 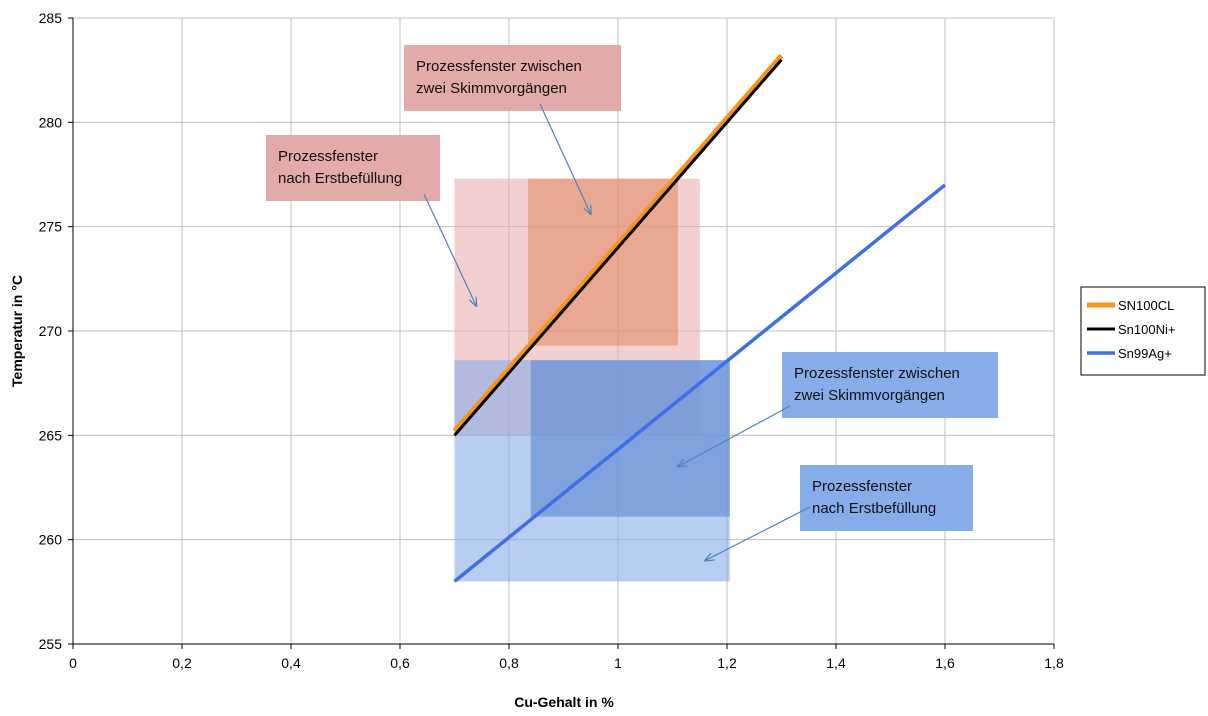 I want to click on y-tick-label: 255, so click(x=51, y=644).